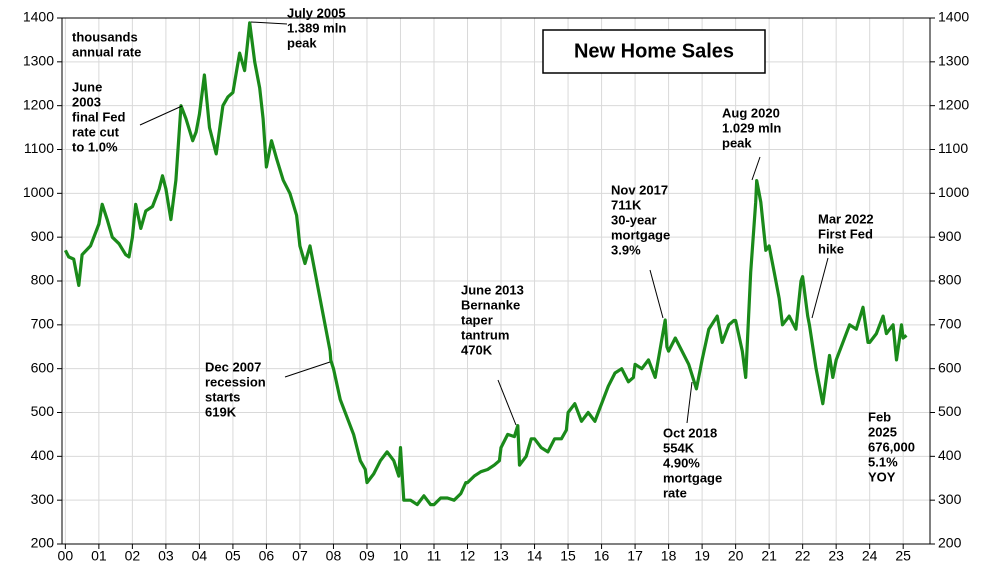 The height and width of the screenshot is (562, 1005). What do you see at coordinates (401, 555) in the screenshot?
I see `x-tick-label: 10` at bounding box center [401, 555].